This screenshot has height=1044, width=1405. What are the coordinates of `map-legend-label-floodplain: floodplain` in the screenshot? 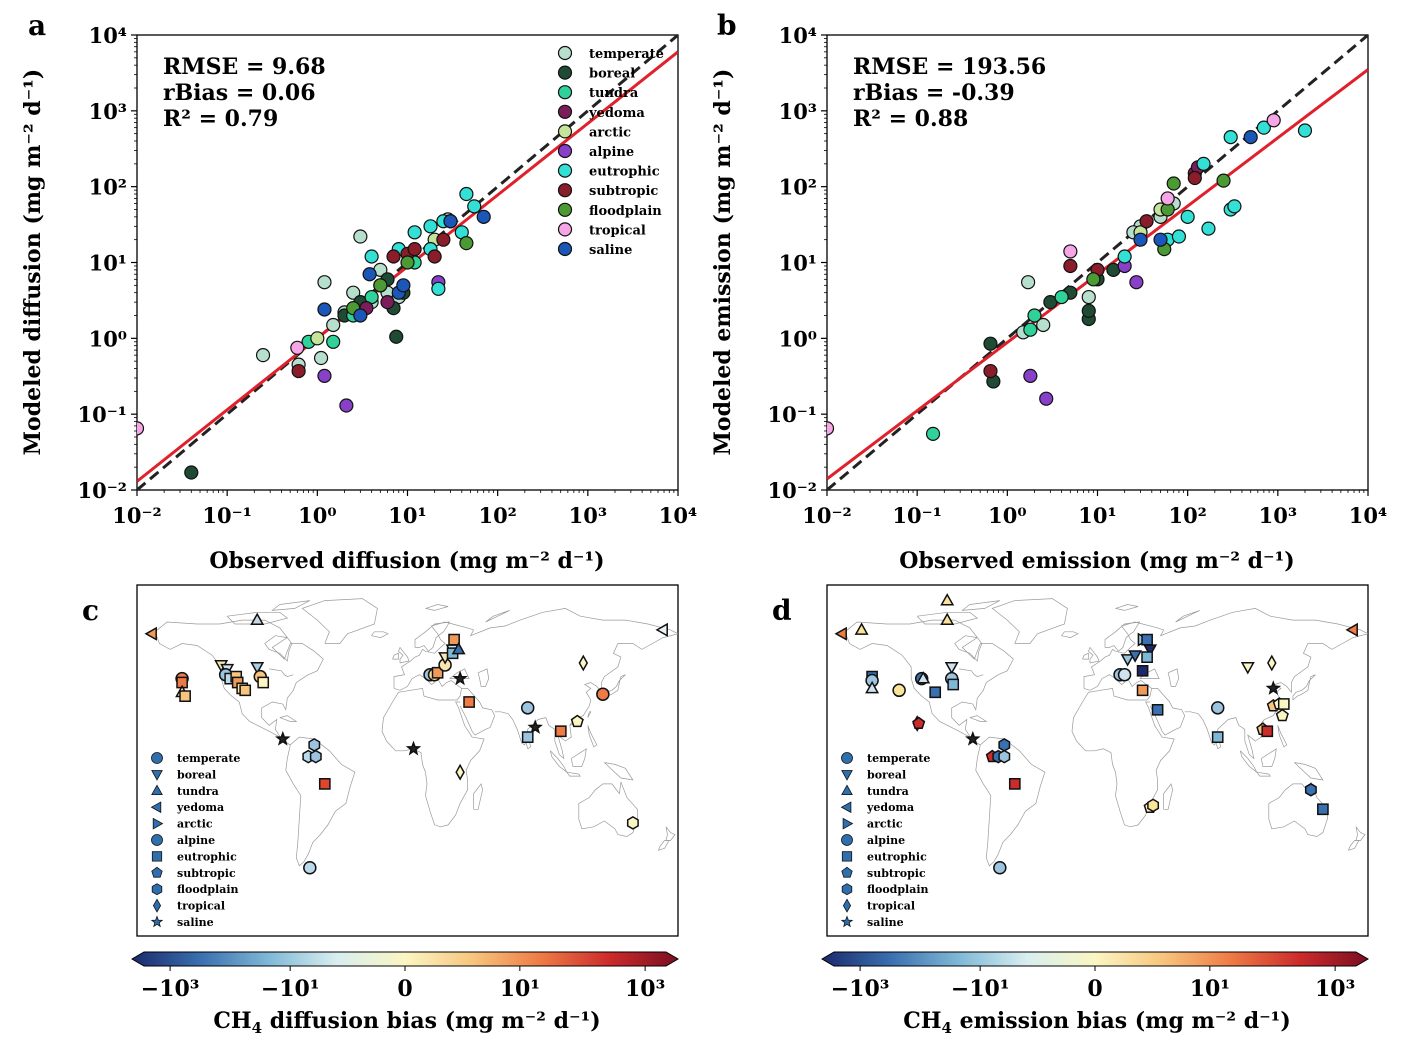 It's located at (208, 889).